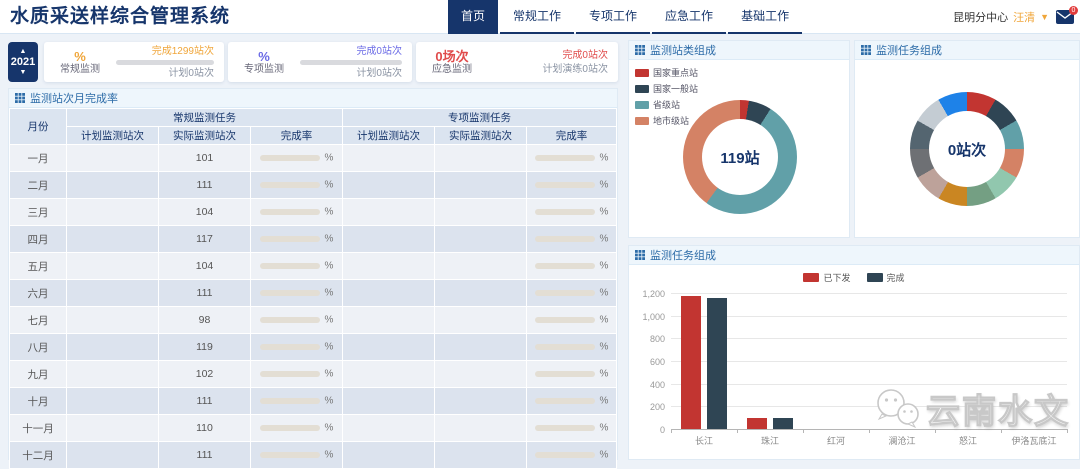 The width and height of the screenshot is (1080, 469). Describe the element at coordinates (657, 339) in the screenshot. I see `y-axis-label: 800` at that location.